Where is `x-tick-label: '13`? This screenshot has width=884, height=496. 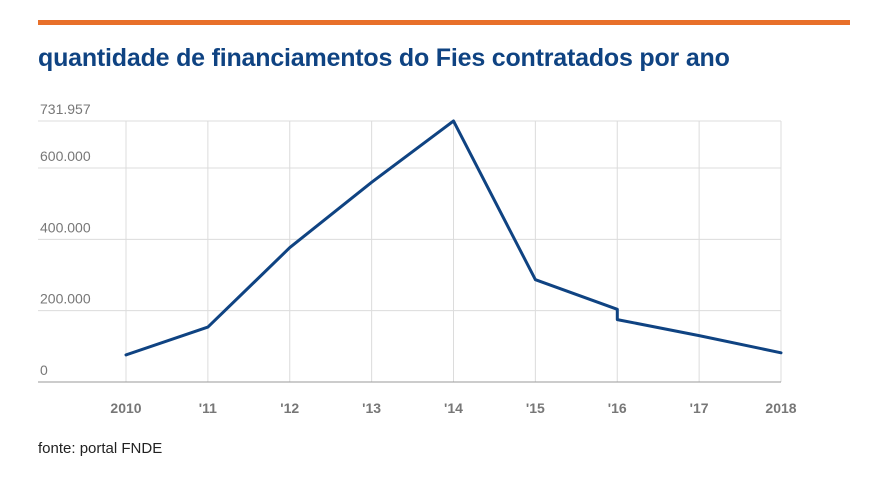 x-tick-label: '13 is located at coordinates (371, 408).